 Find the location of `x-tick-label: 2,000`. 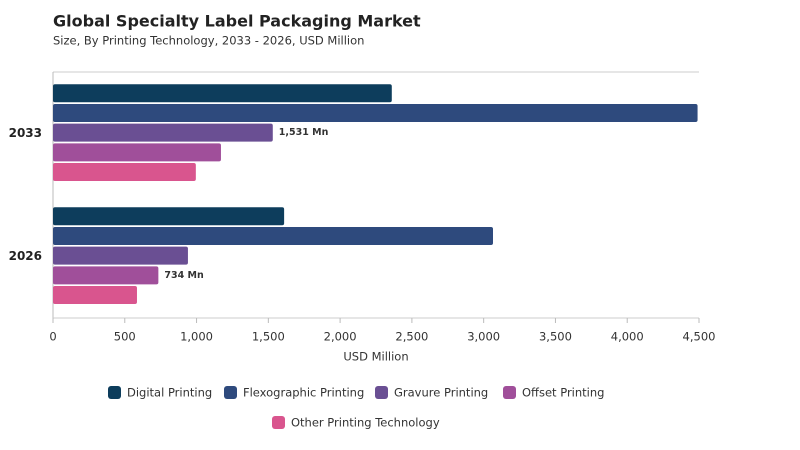

x-tick-label: 2,000 is located at coordinates (340, 337).